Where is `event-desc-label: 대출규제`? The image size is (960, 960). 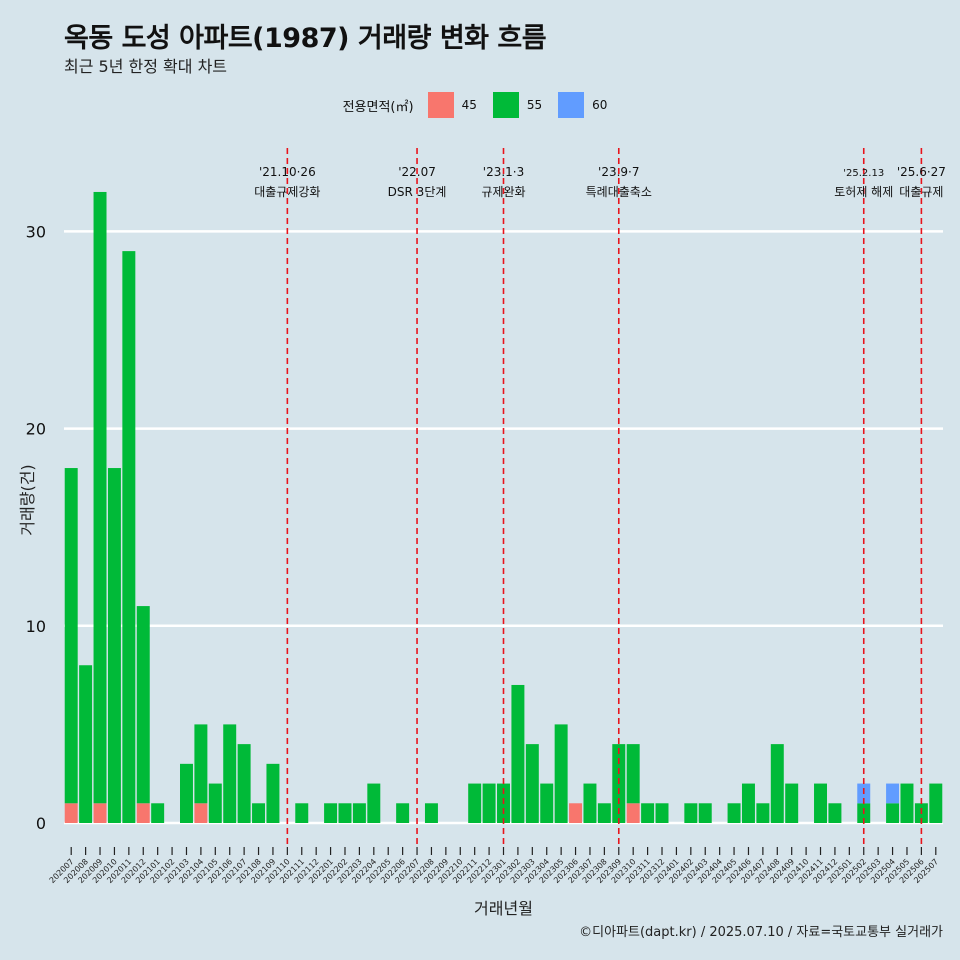
event-desc-label: 대출규제 is located at coordinates (921, 192).